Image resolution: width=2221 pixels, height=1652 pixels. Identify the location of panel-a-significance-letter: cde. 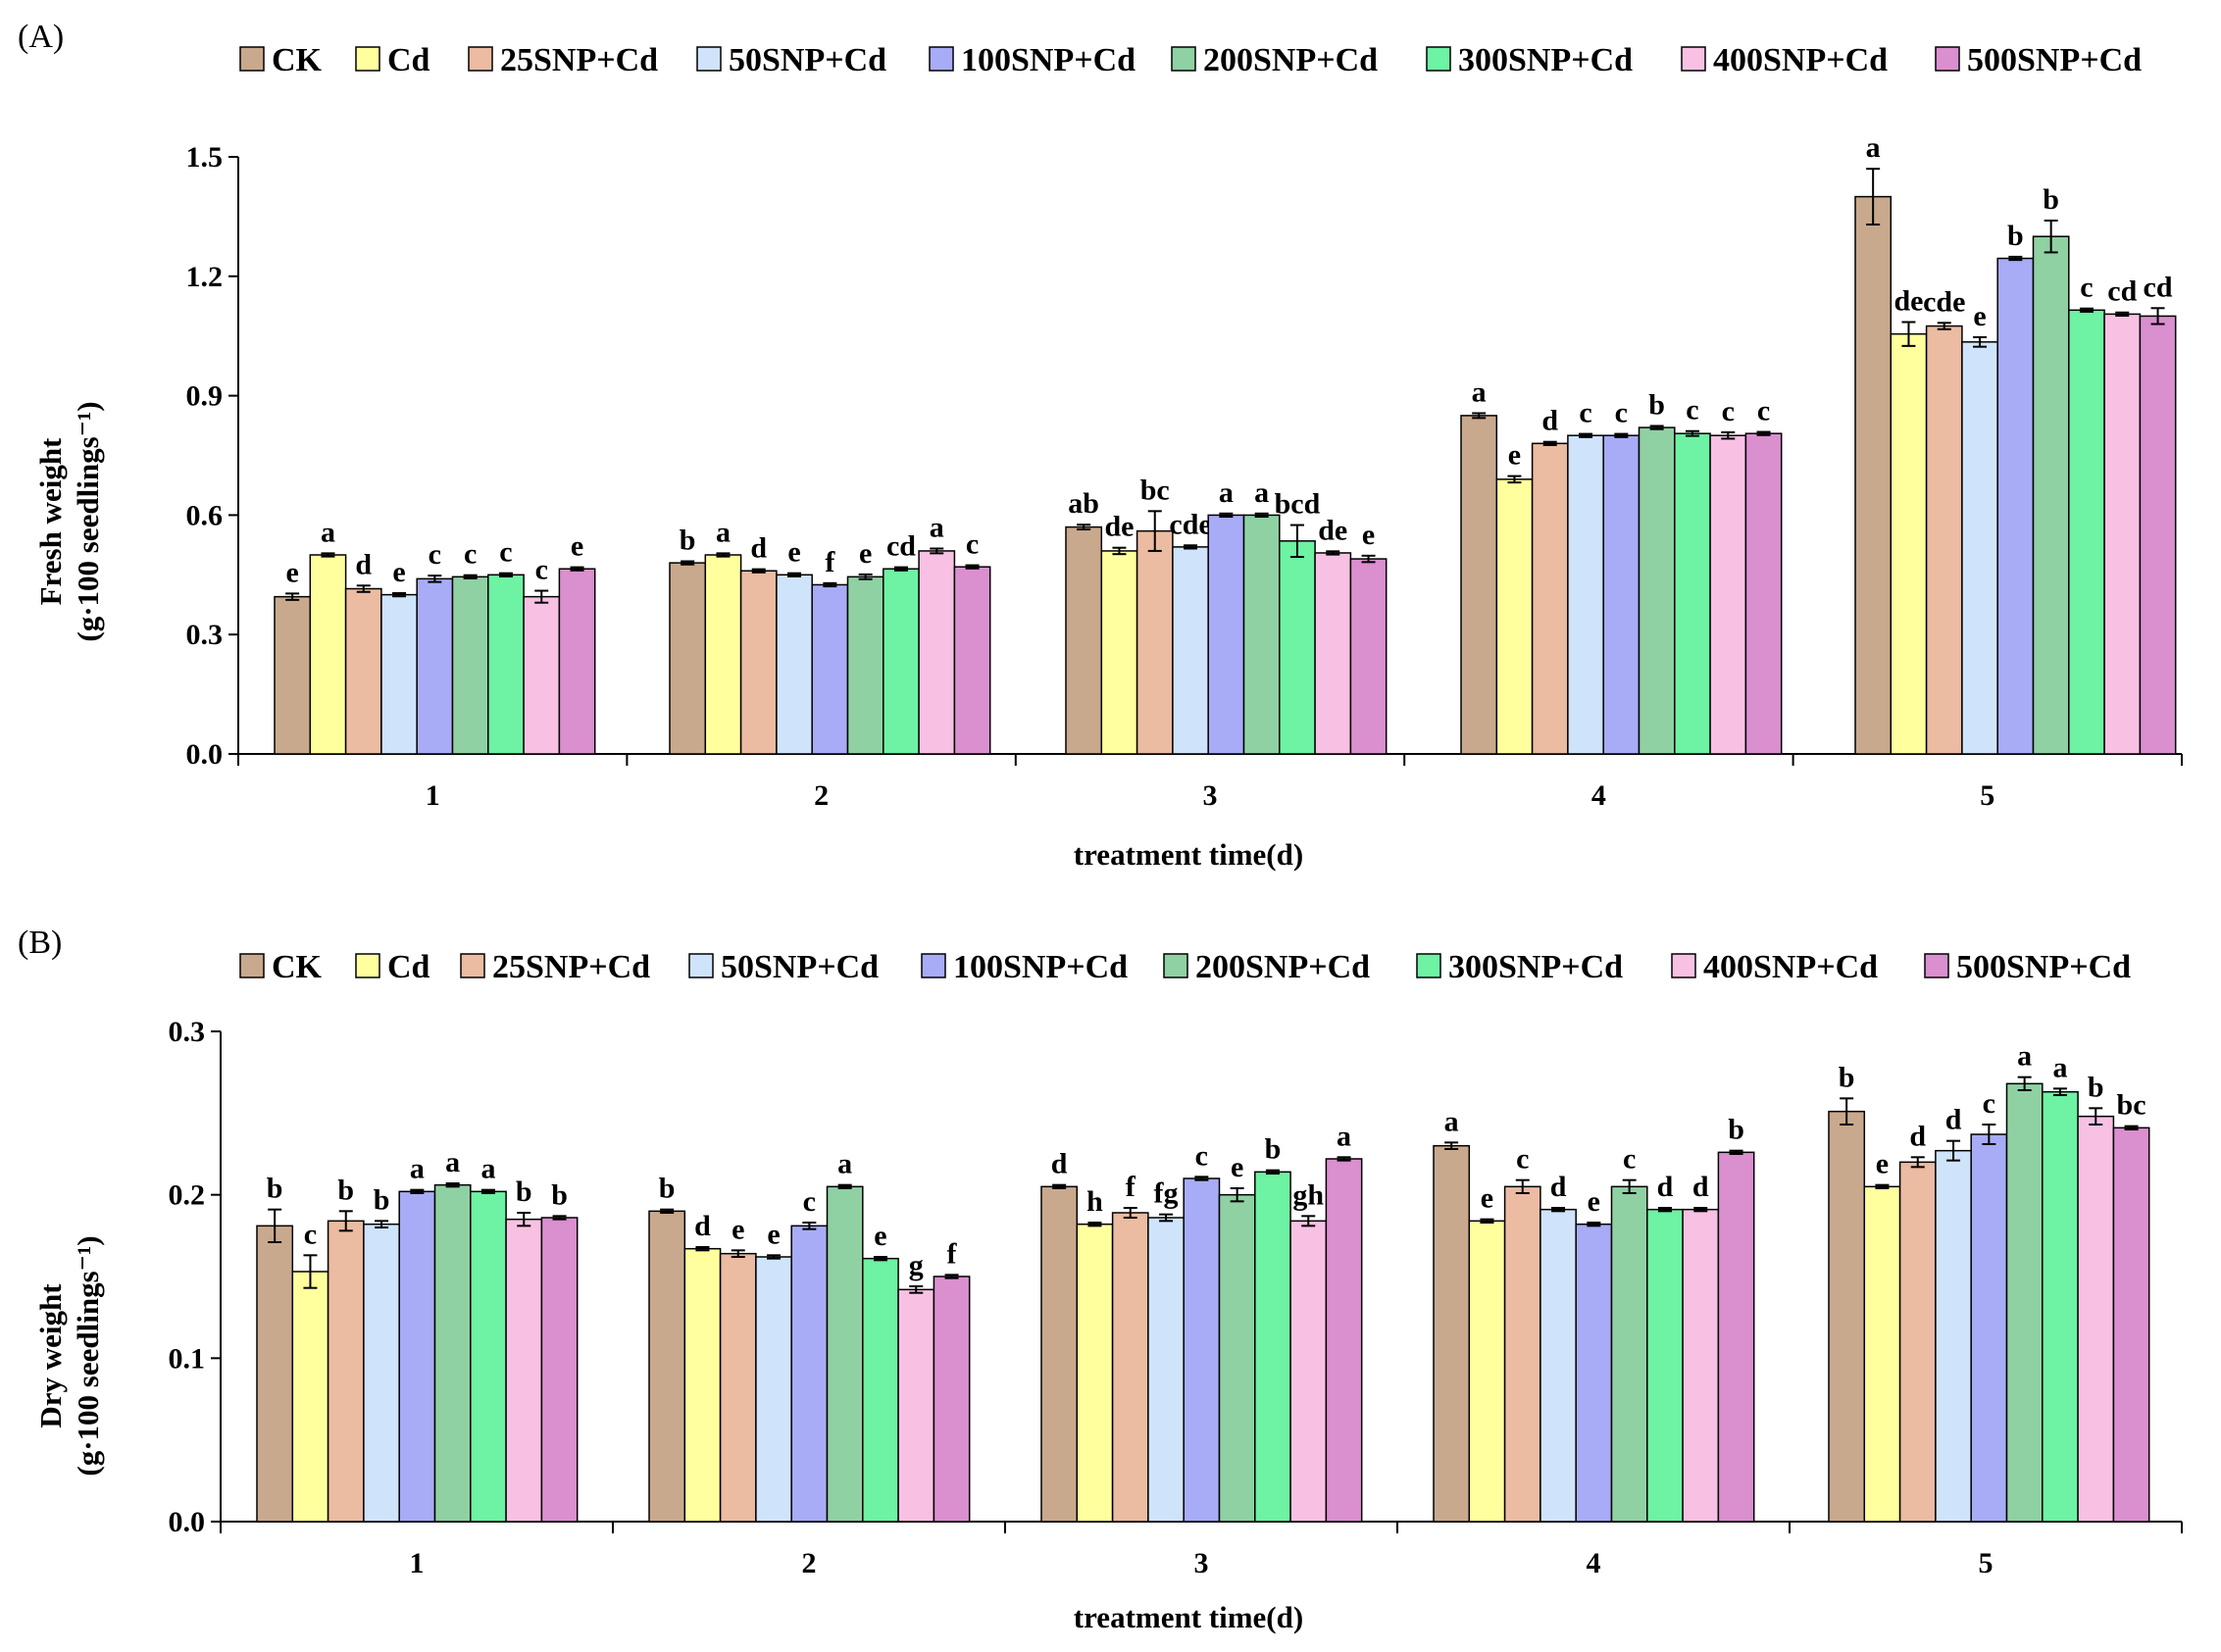
(1190, 524).